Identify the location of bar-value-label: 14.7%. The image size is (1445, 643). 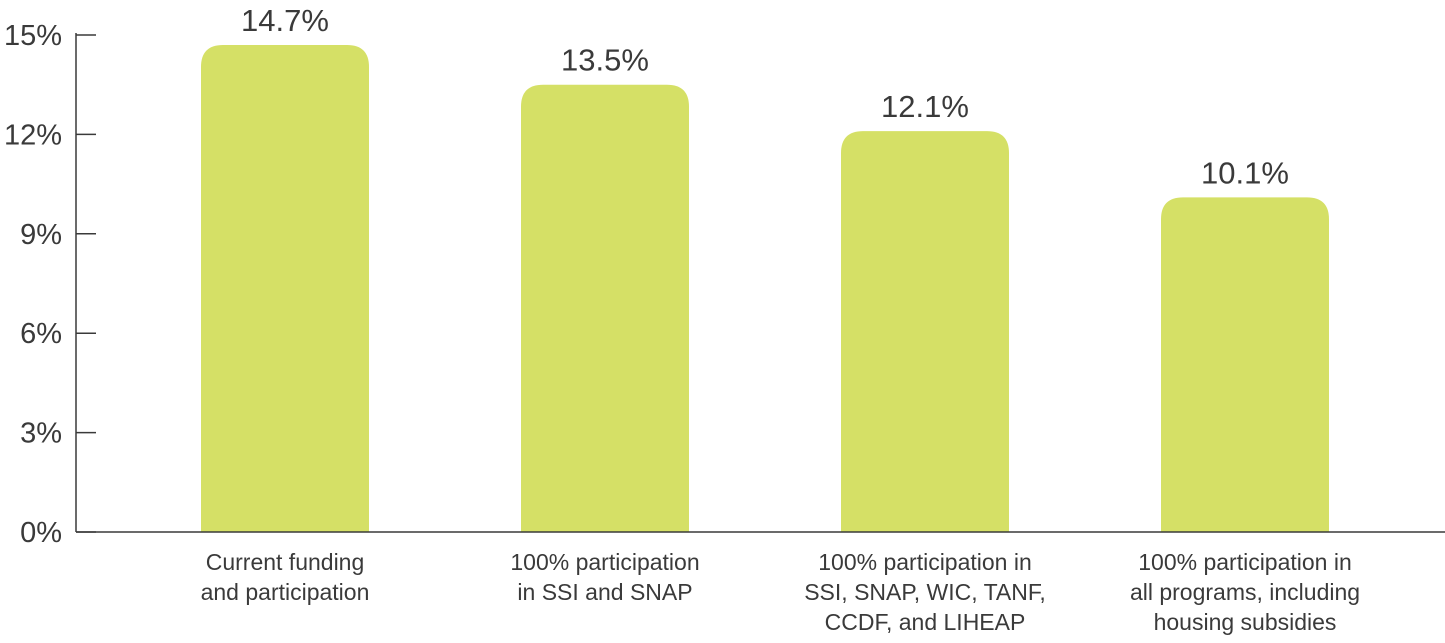
(285, 20).